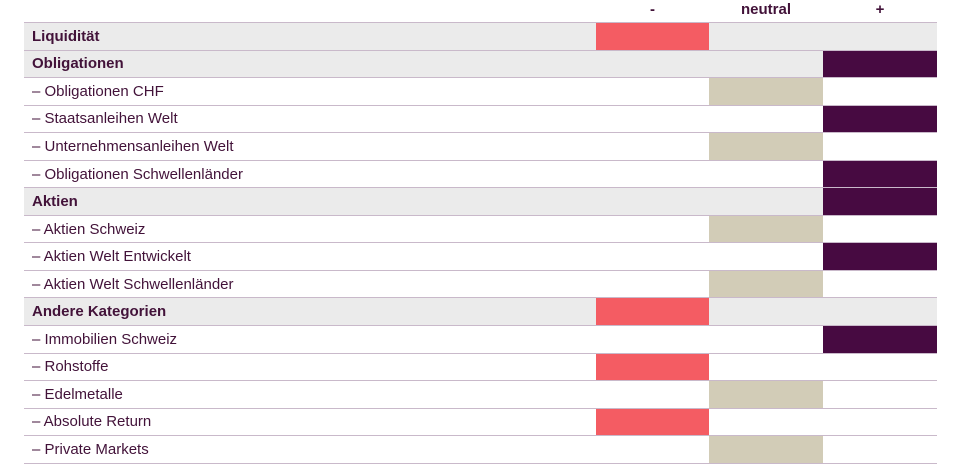  Describe the element at coordinates (111, 257) in the screenshot. I see `row-label: – Aktien Welt Entwickelt` at that location.